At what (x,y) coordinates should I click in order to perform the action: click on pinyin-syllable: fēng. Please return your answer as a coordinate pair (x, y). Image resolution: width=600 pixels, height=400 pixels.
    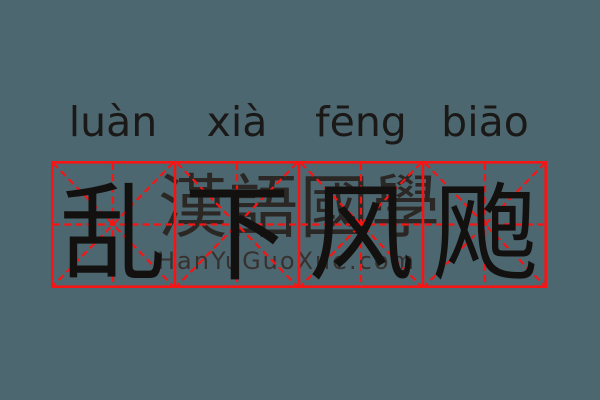
    Looking at the image, I should click on (361, 122).